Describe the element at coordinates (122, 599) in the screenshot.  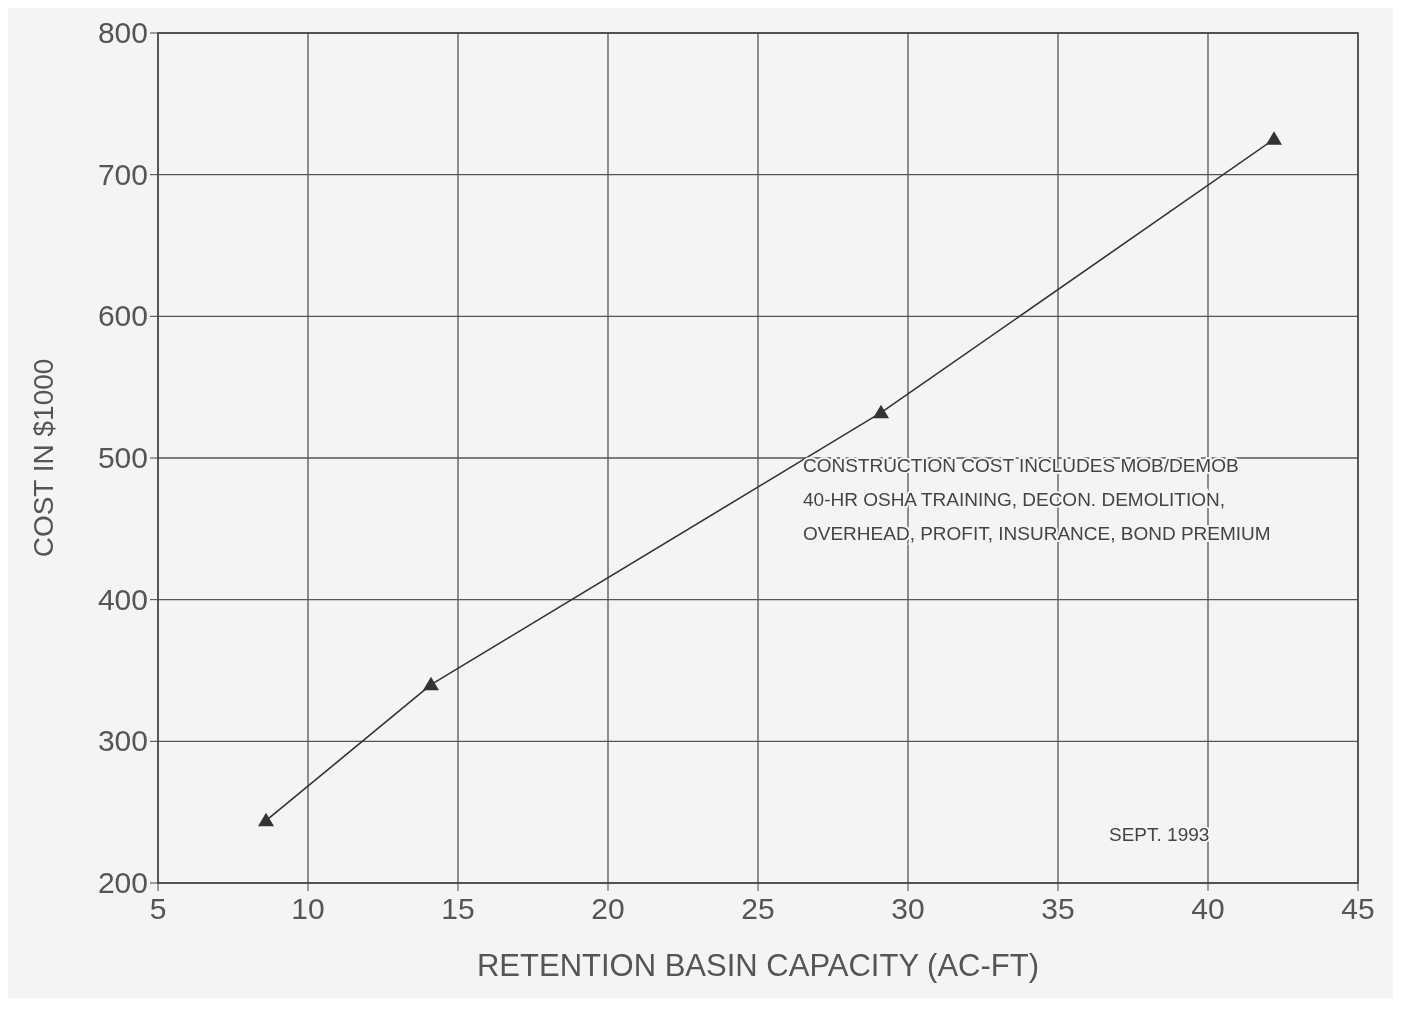
I see `y-tick-label: 400` at that location.